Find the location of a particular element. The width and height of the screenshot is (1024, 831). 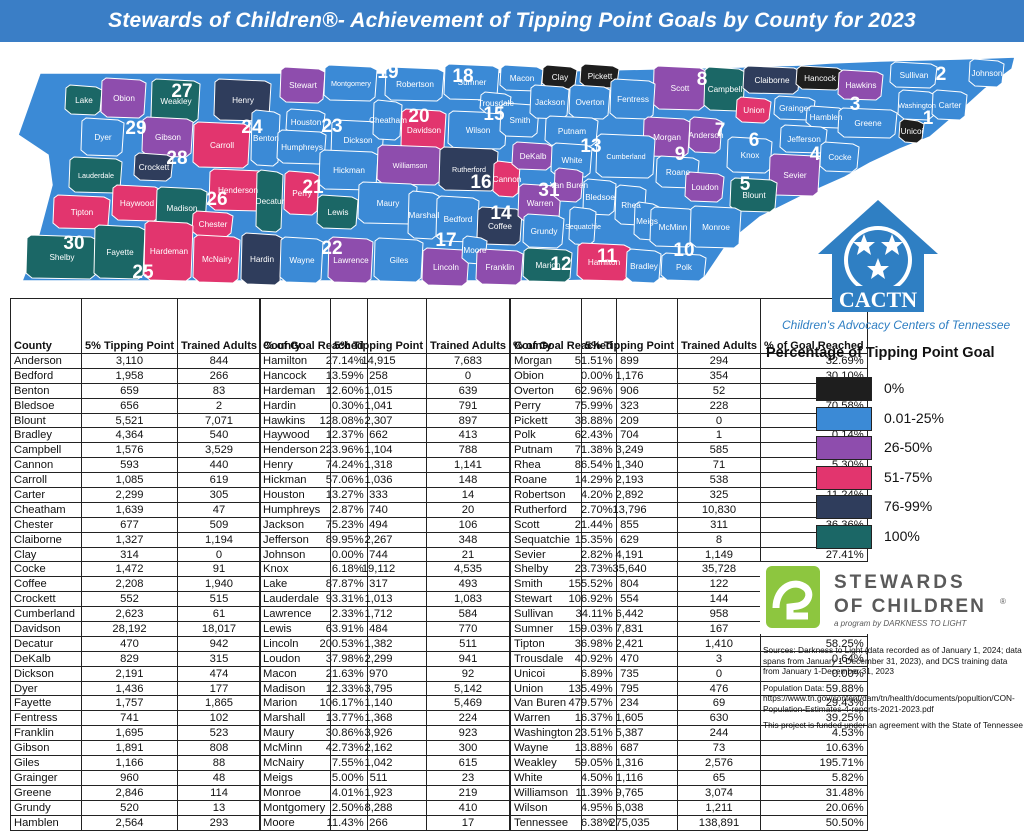

county-name: Fayette is located at coordinates (46, 703).